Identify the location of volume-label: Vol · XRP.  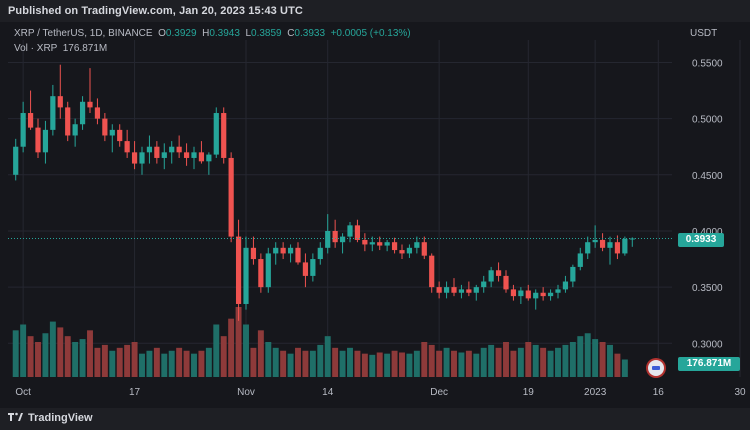
(36, 48).